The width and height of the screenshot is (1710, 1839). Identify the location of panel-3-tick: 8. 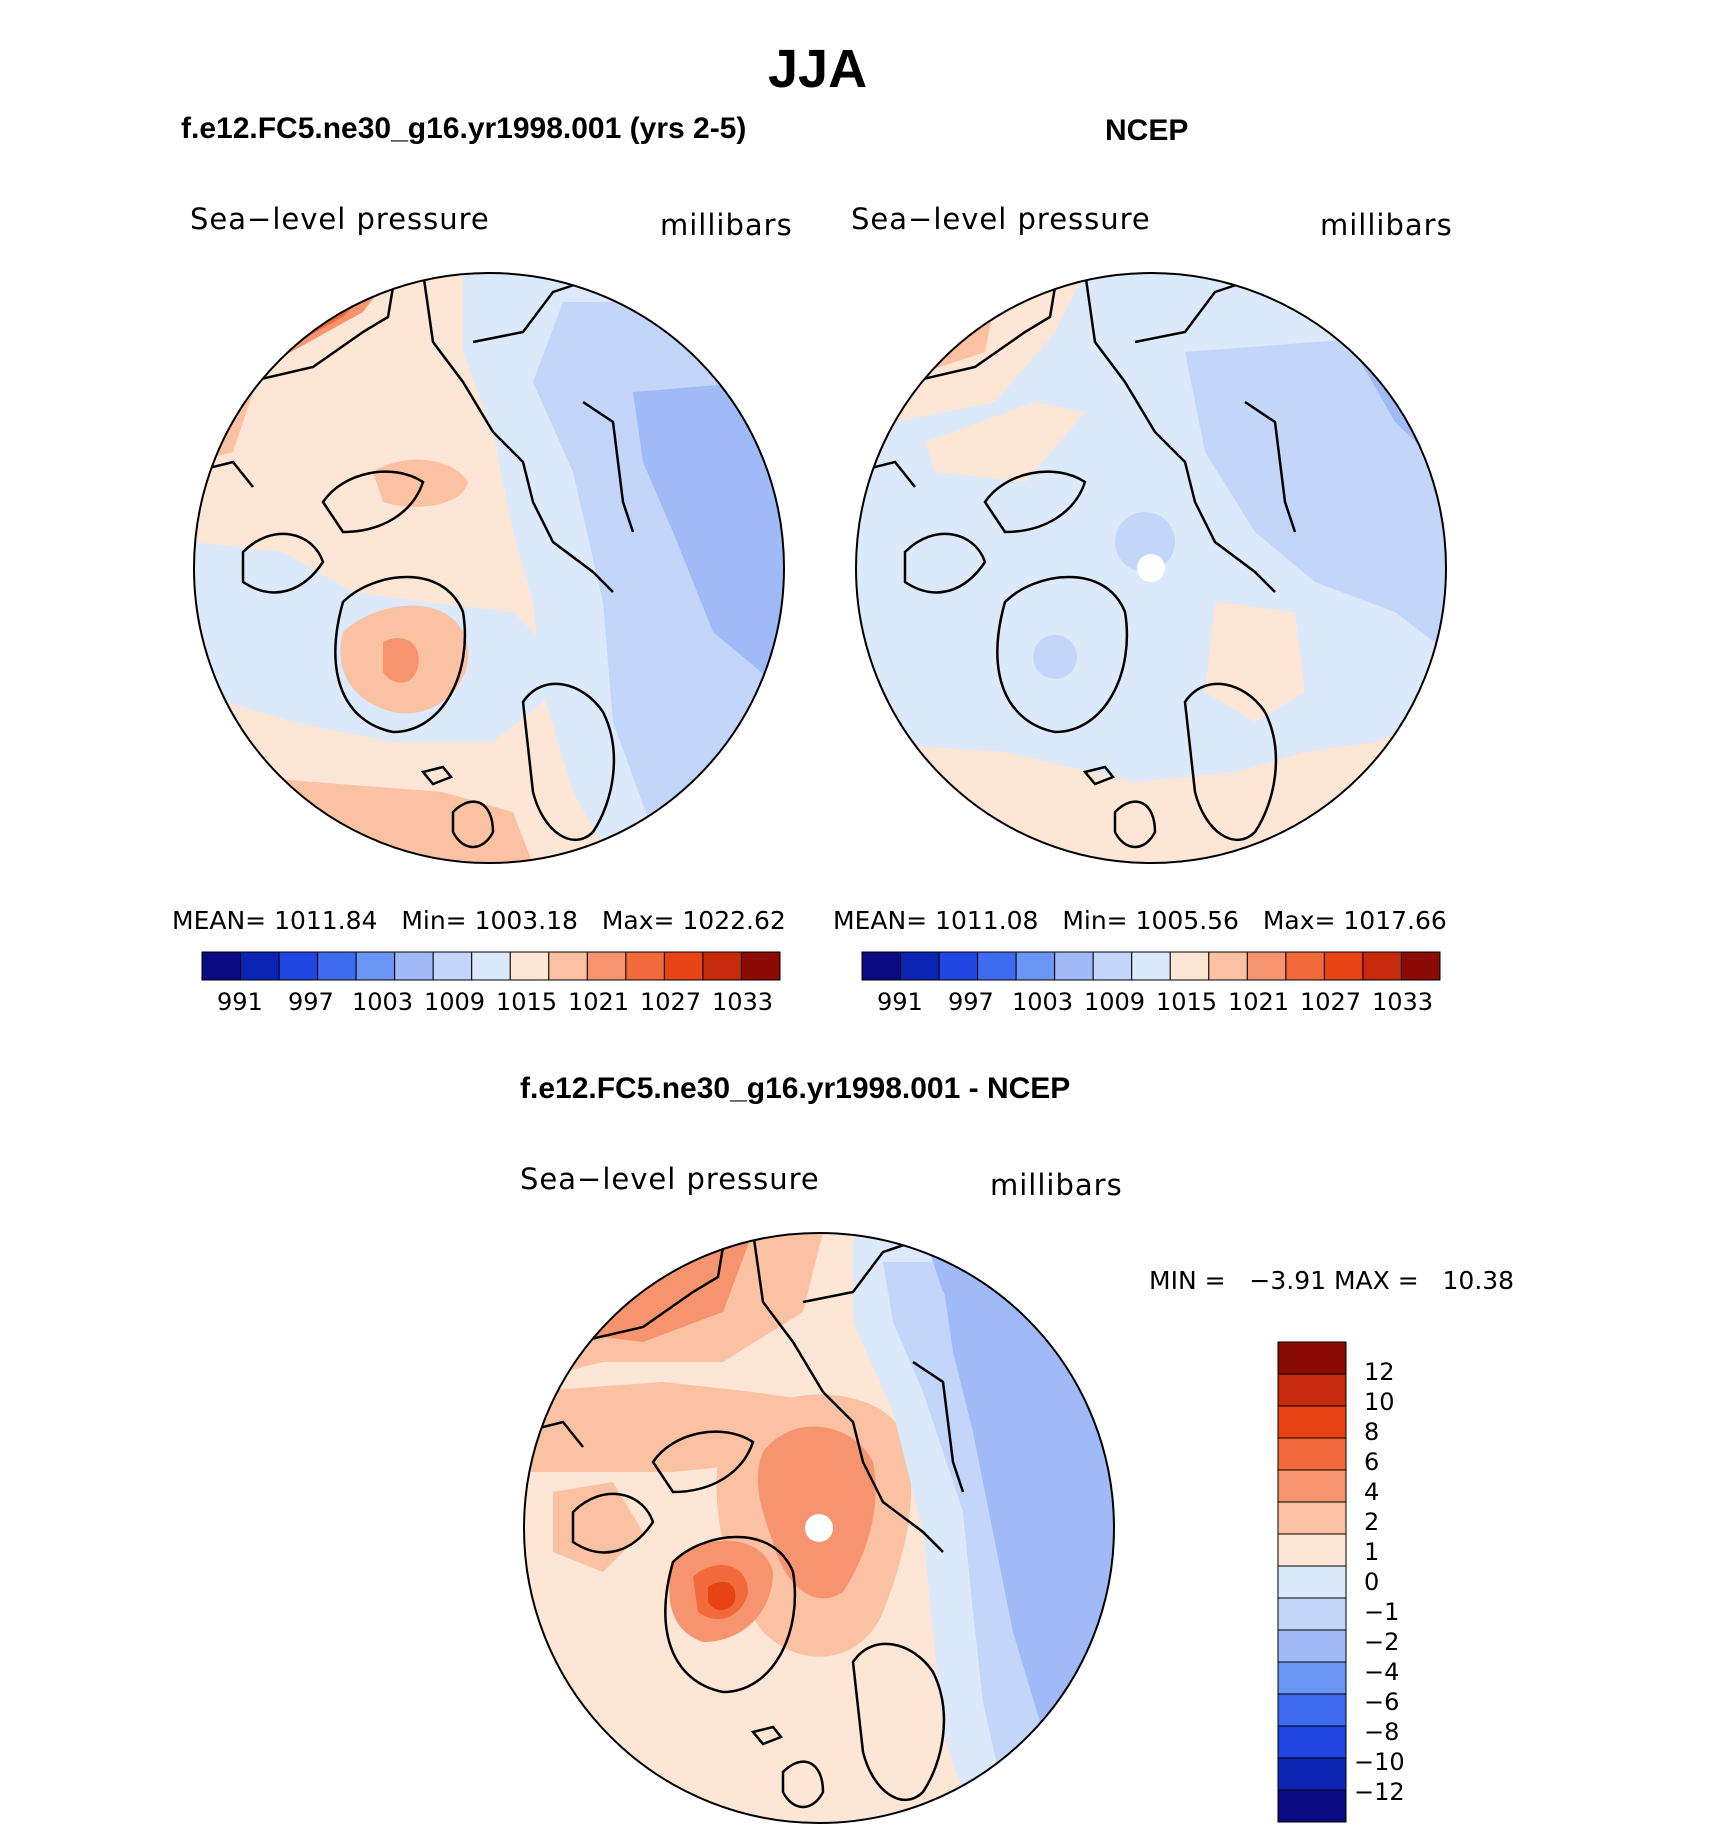
(1372, 1432).